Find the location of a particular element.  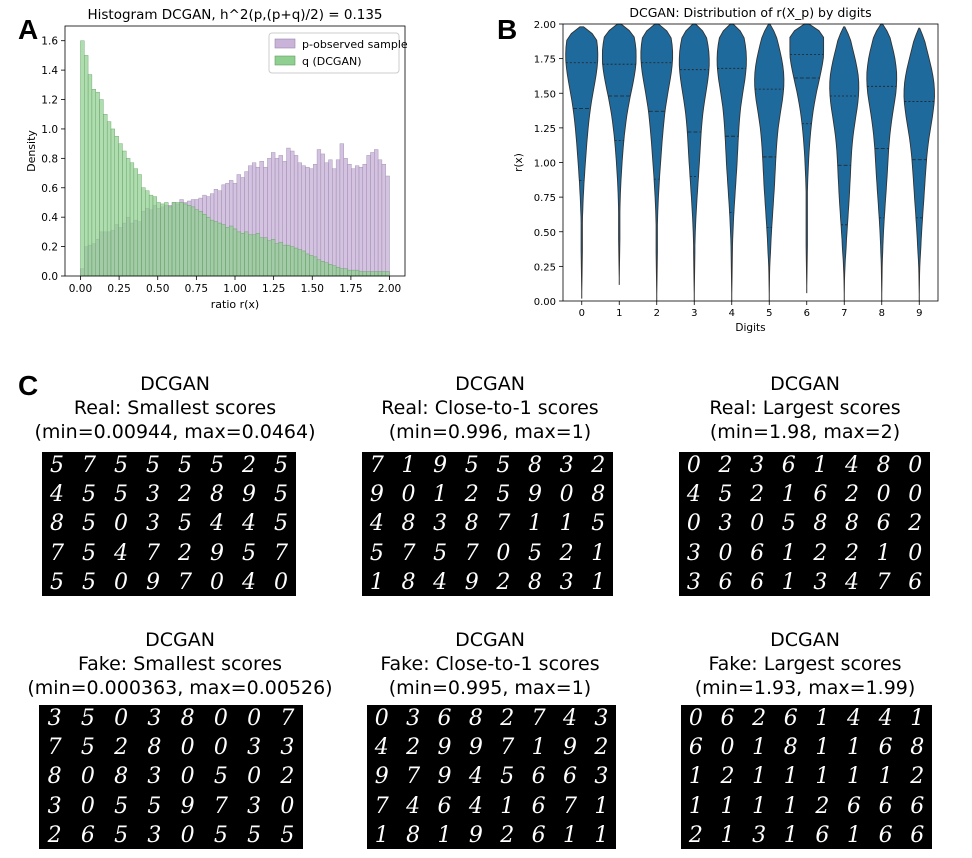

violin-y-tick-label: 0.00 is located at coordinates (545, 302).